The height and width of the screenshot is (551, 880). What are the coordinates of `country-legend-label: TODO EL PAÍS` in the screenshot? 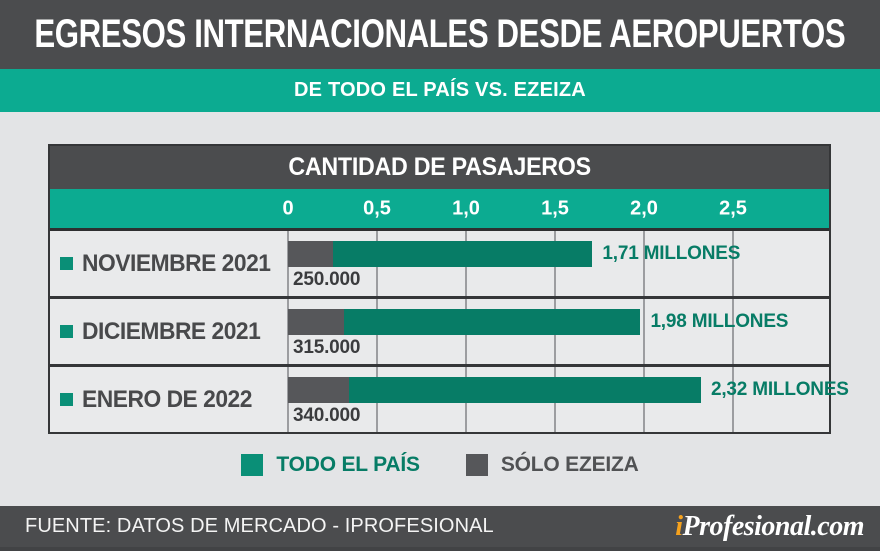 It's located at (348, 464).